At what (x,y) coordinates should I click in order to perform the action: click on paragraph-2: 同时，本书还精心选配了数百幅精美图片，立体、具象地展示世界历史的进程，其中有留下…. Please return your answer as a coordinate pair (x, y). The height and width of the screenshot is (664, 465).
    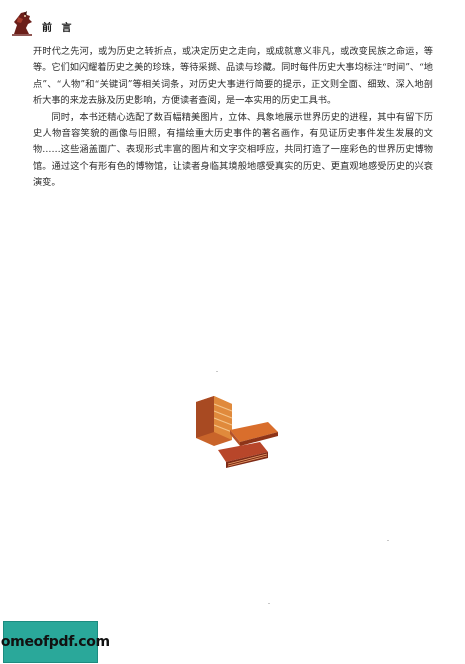
    Looking at the image, I should click on (233, 150).